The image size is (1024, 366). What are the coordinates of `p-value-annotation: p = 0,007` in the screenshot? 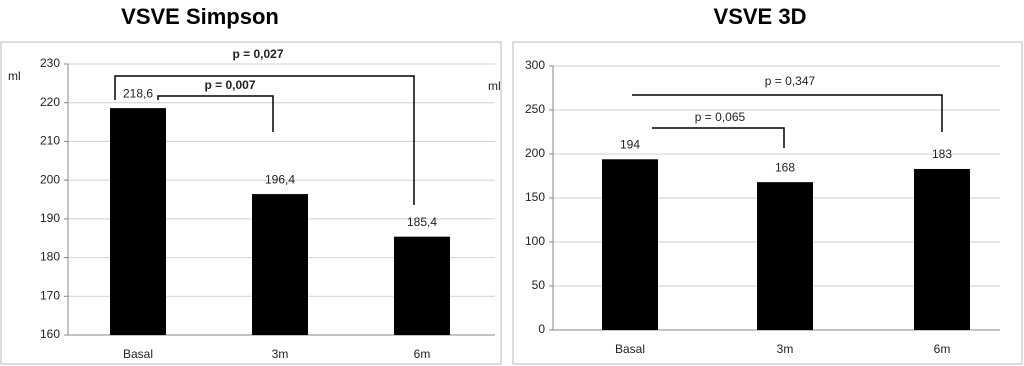 It's located at (229, 85).